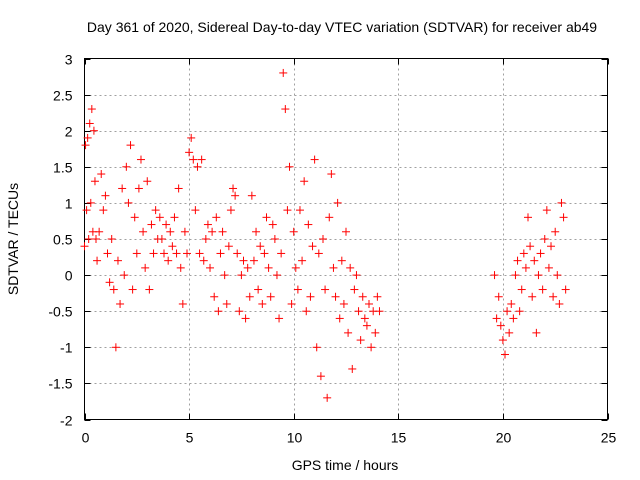  What do you see at coordinates (69, 204) in the screenshot?
I see `y-tick-label: 1` at bounding box center [69, 204].